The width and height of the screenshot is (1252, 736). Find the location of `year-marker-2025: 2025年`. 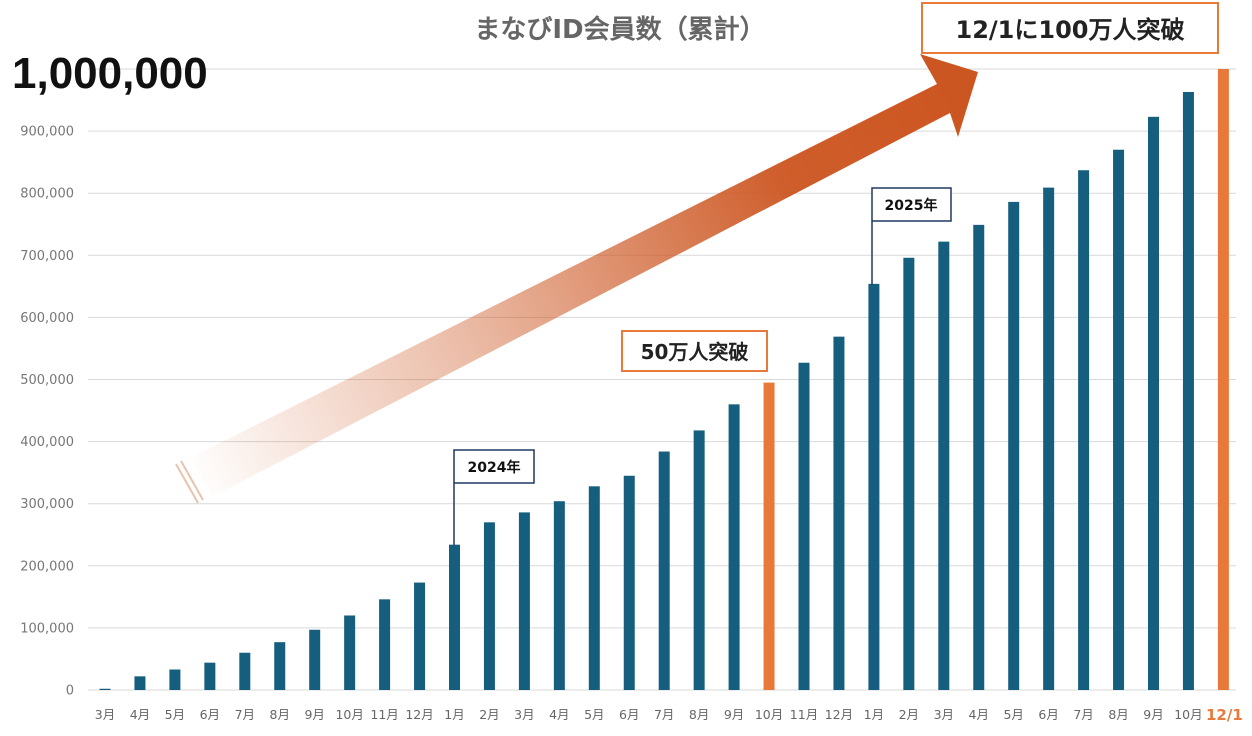

year-marker-2025: 2025年 is located at coordinates (911, 236).